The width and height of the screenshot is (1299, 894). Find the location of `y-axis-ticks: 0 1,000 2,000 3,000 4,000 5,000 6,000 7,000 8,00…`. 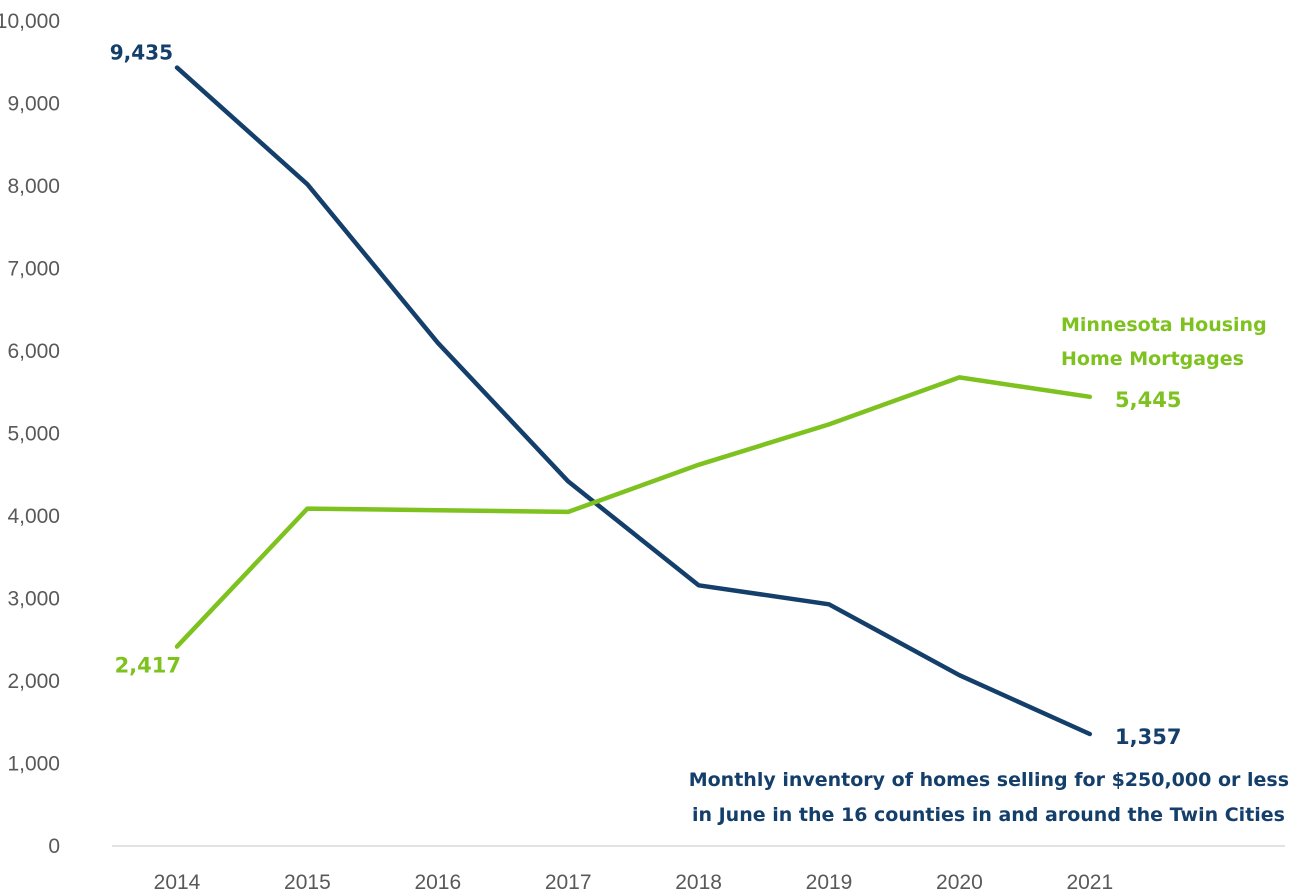

y-axis-ticks: 0 1,000 2,000 3,000 4,000 5,000 6,000 7,000 8,00… is located at coordinates (30, 434).